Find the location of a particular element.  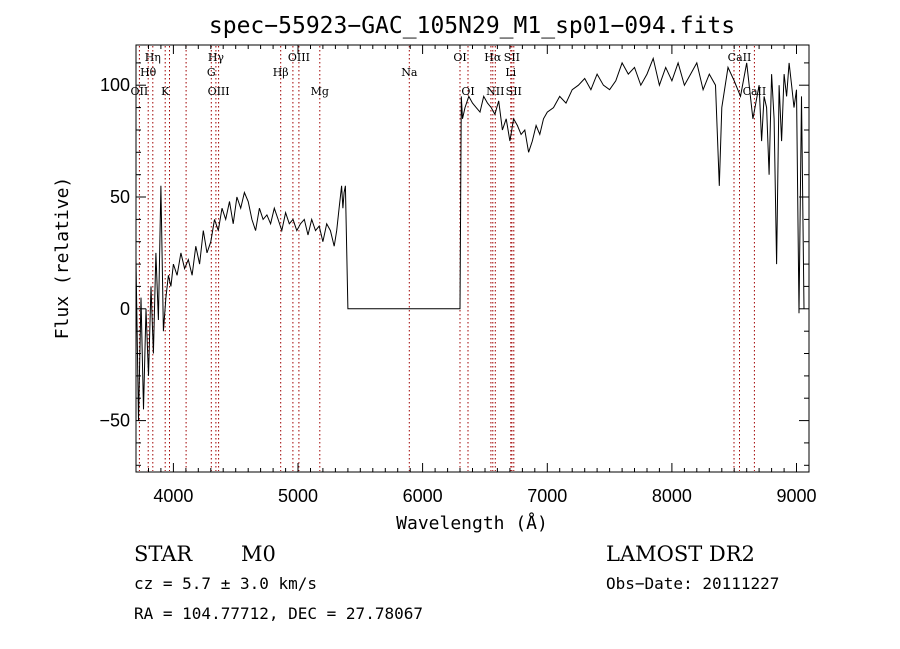

x-tick-label: 8000 is located at coordinates (672, 496).